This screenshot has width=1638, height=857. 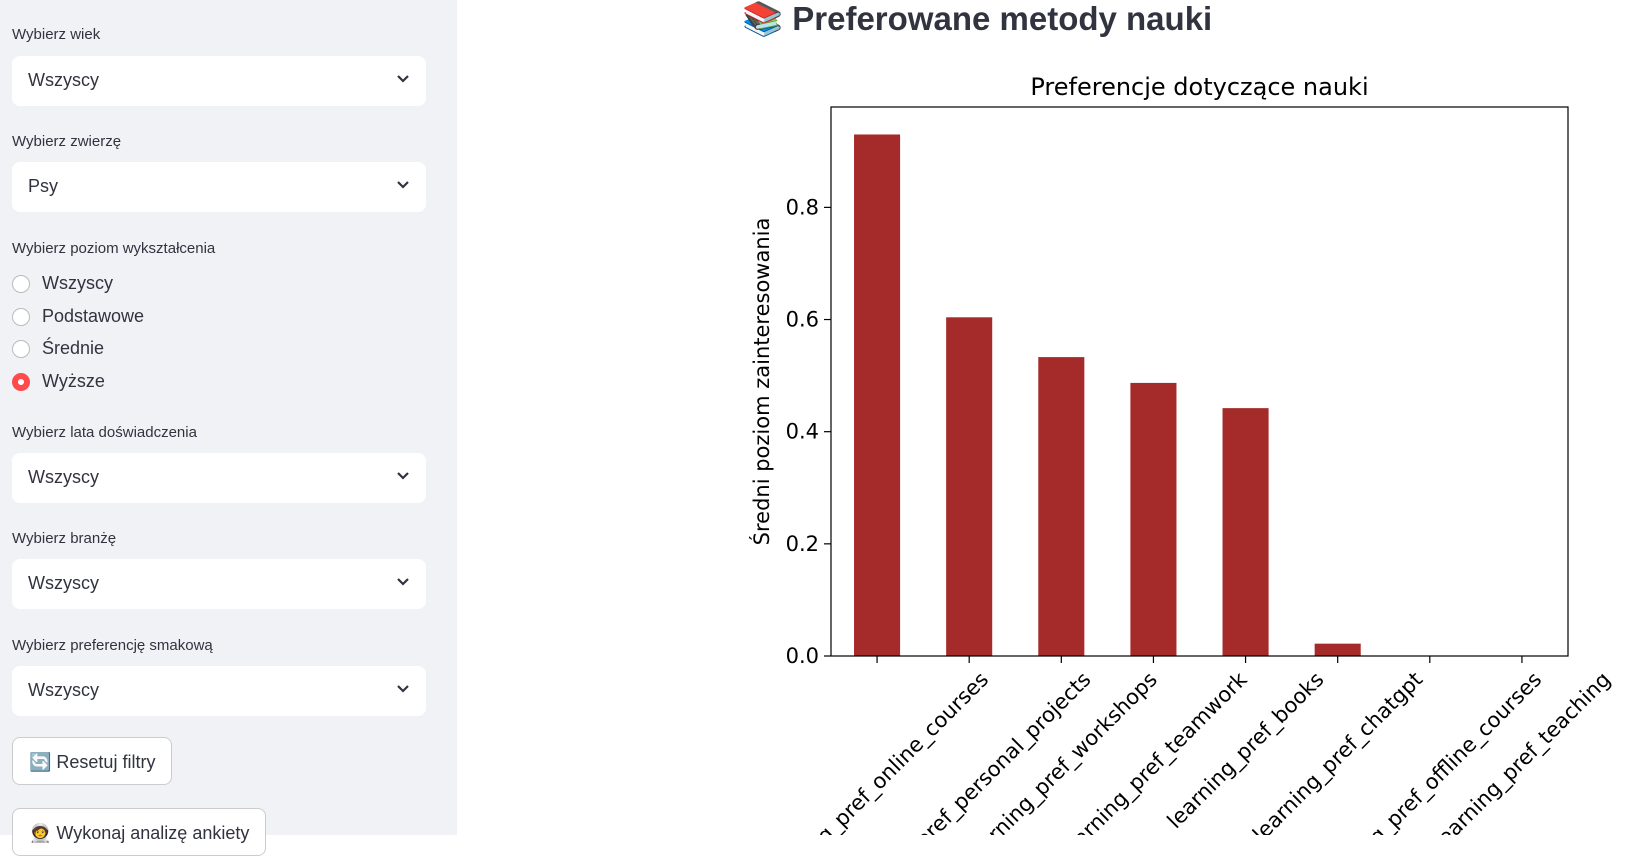 What do you see at coordinates (114, 248) in the screenshot?
I see `label: Wybierz poziom wykształcenia` at bounding box center [114, 248].